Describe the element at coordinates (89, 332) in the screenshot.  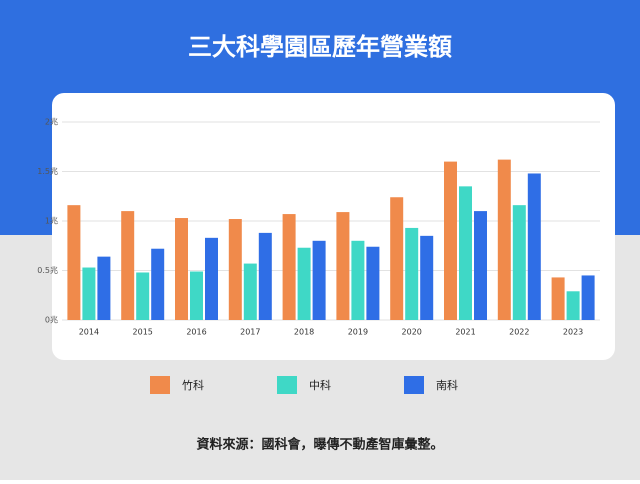
I see `x-tick-label: 2014` at that location.